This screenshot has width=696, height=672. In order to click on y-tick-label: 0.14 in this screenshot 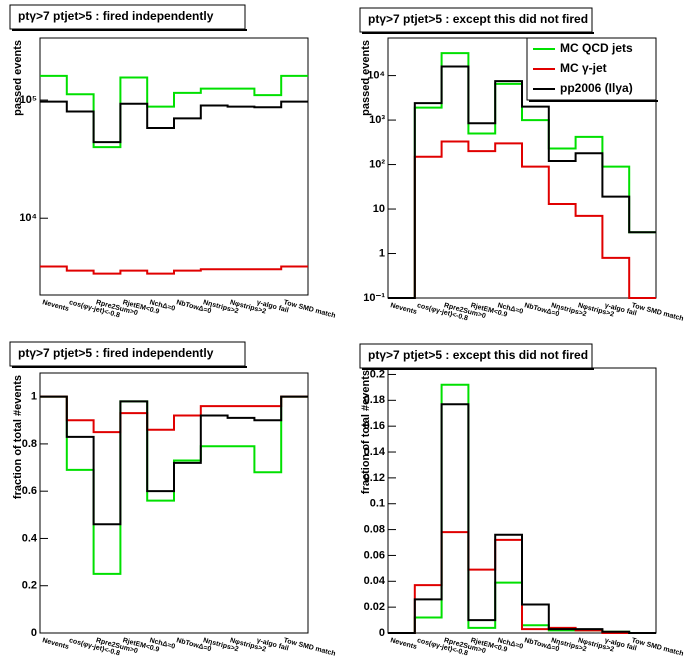, I will do `click(375, 452)`.